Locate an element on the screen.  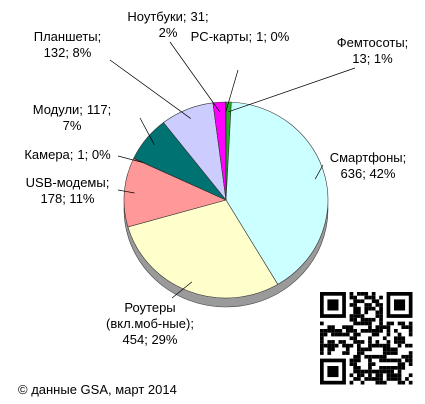
slice-value: 31; 2% is located at coordinates (183, 24).